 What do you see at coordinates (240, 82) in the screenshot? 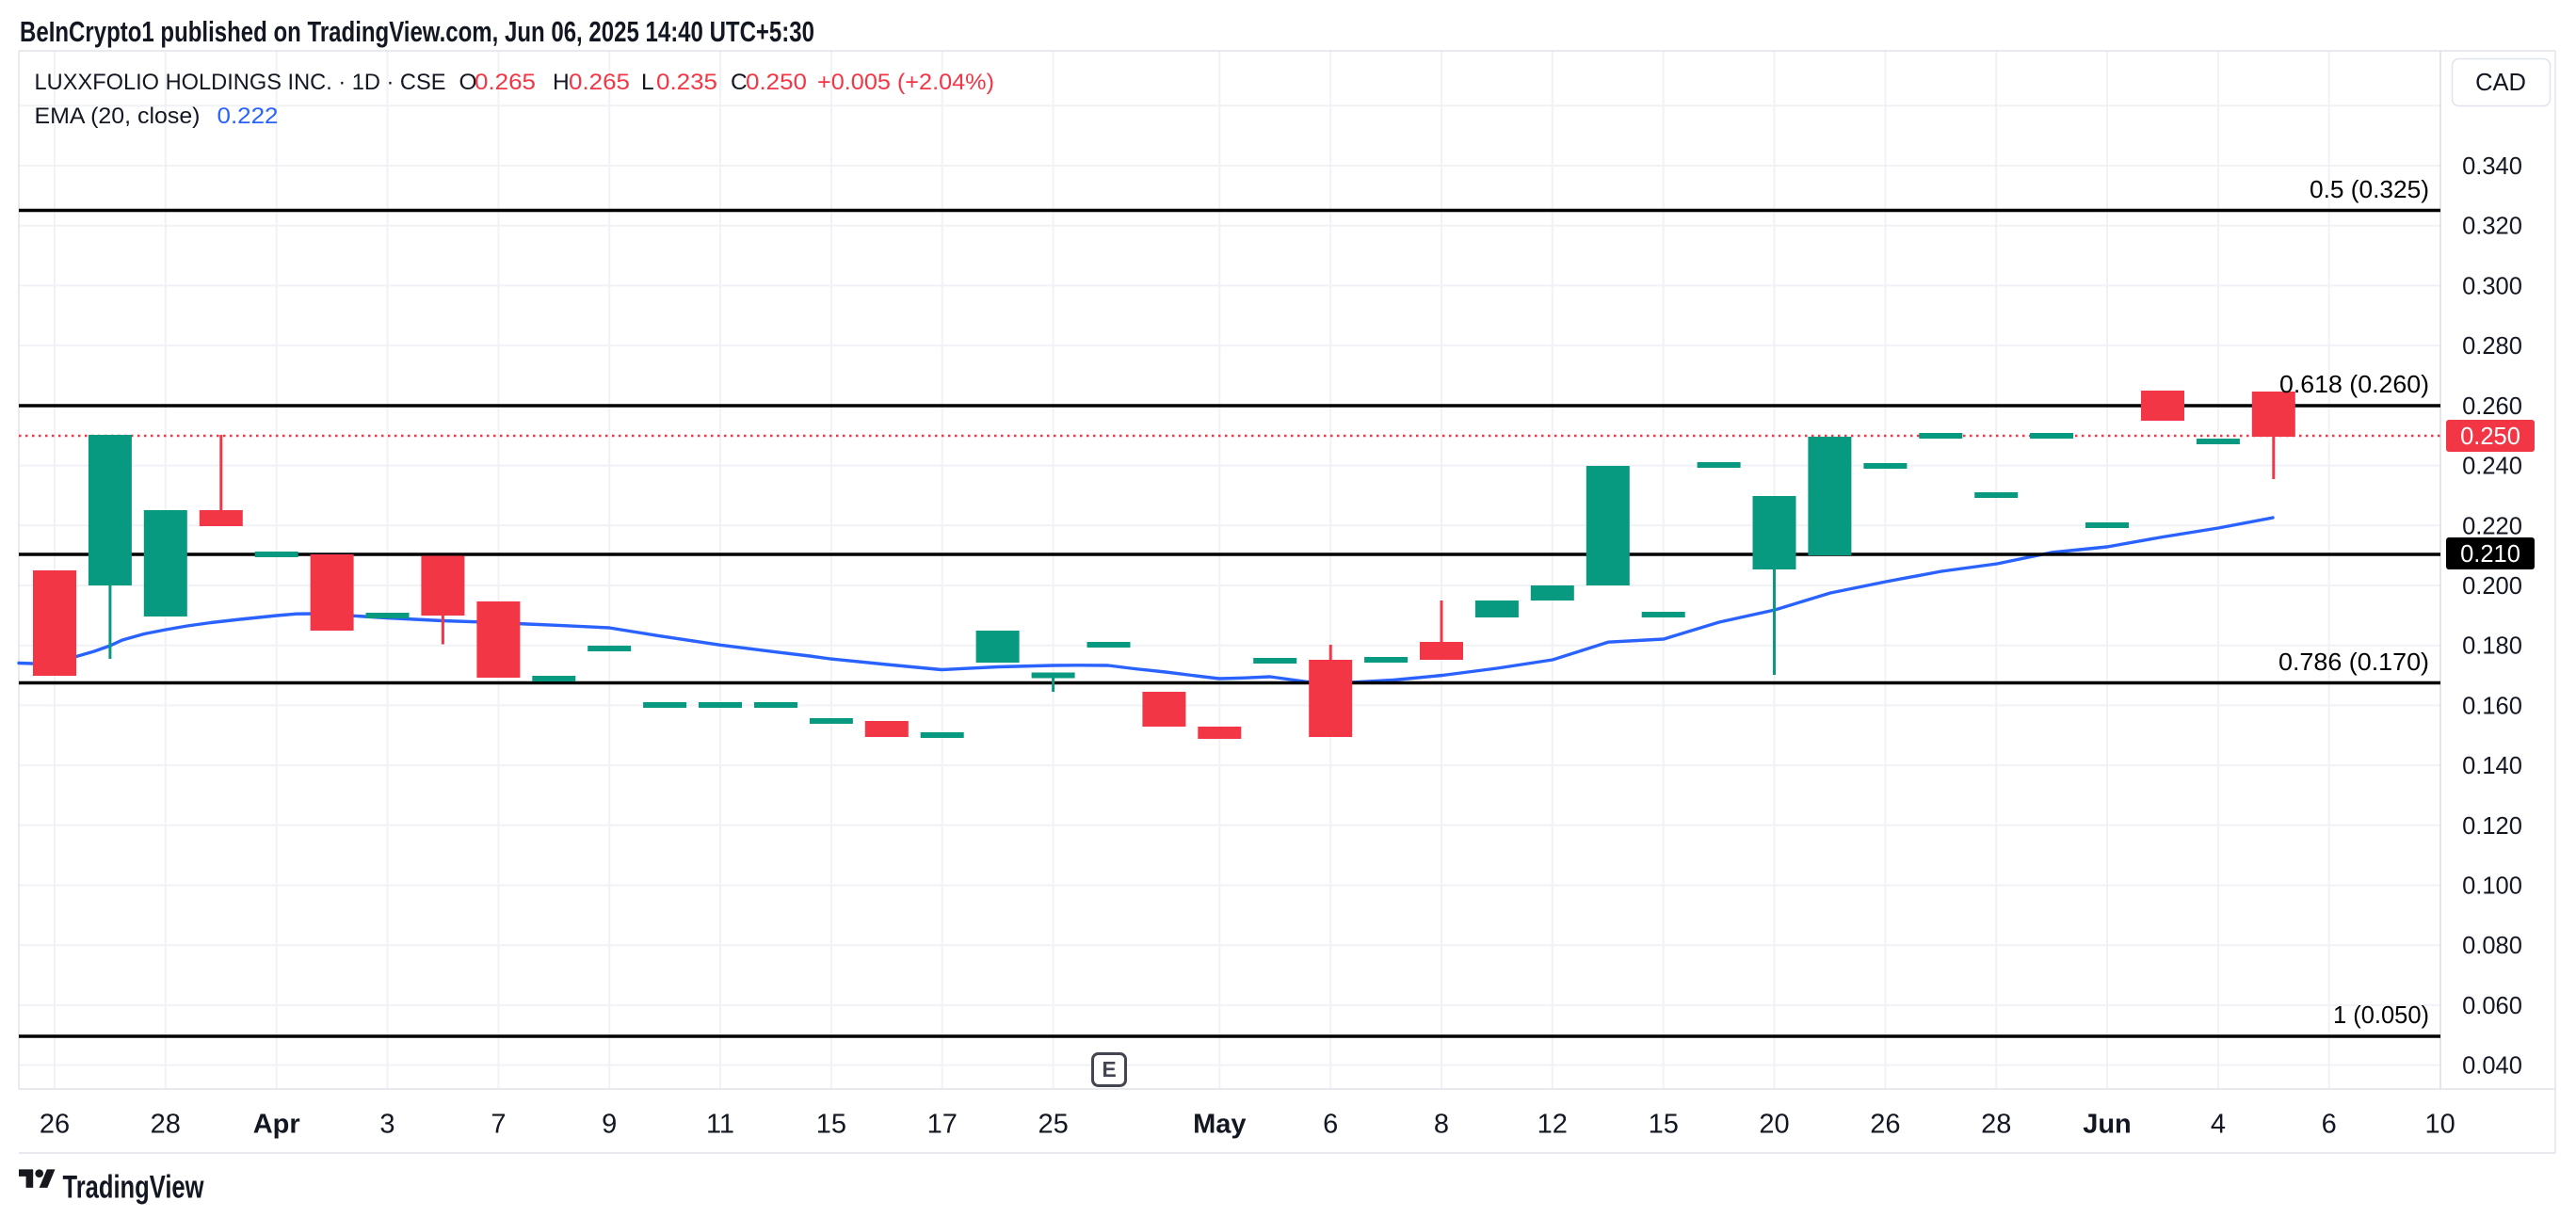
I see `svg-text:LUXXFOLIO HOLDINGS INC. · 1D ·: LUXXFOLIO HOLDINGS INC. · 1D · CSE` at bounding box center [240, 82].